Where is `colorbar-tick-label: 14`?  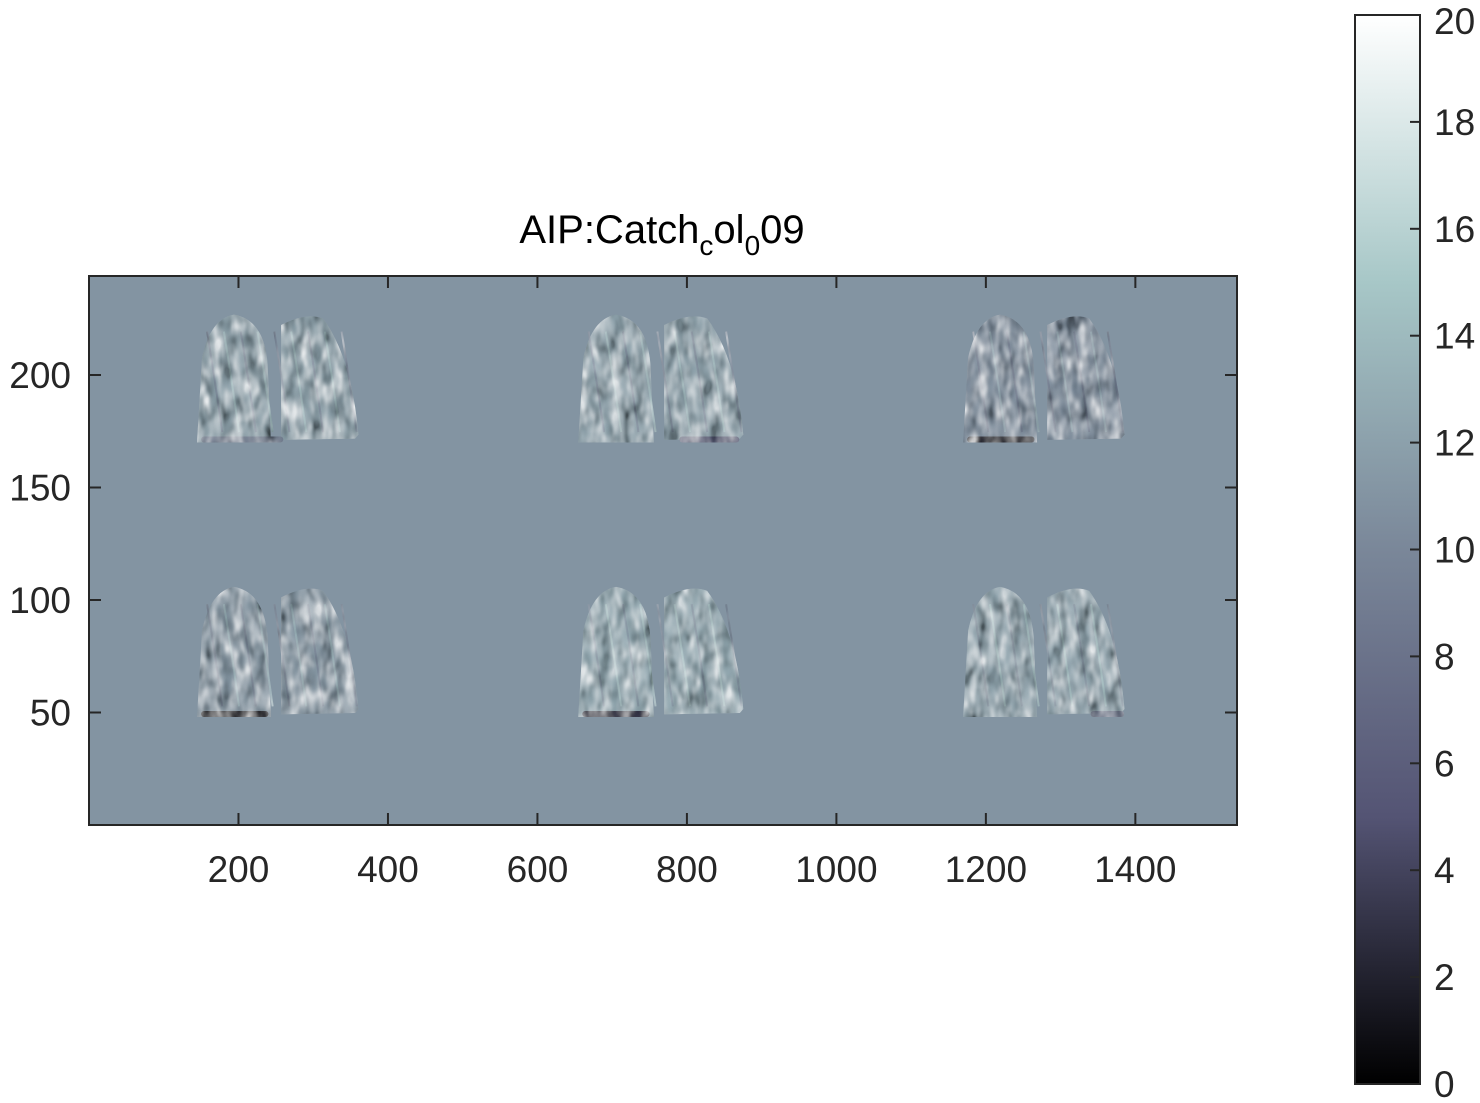 colorbar-tick-label: 14 is located at coordinates (1454, 336).